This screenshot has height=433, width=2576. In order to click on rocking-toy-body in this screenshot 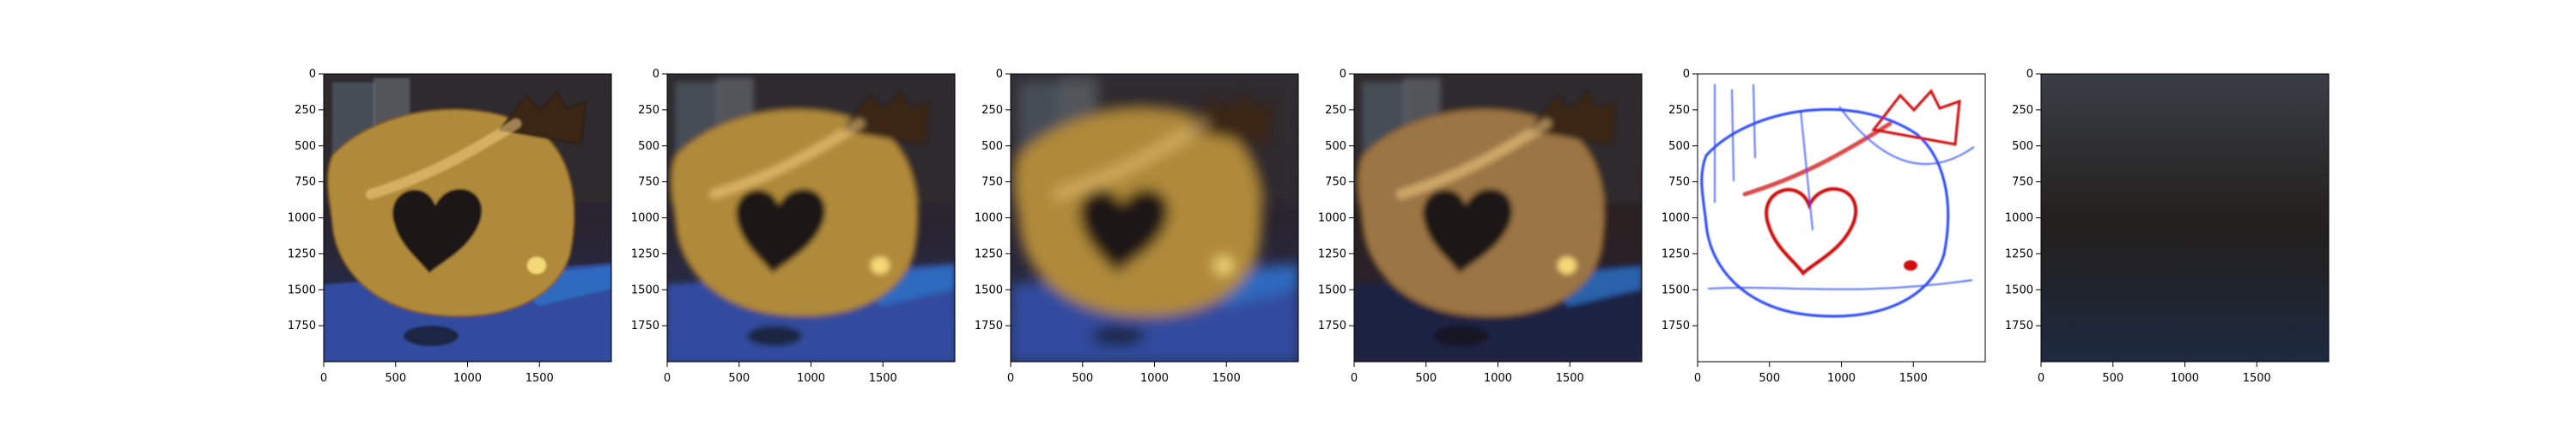, I will do `click(1825, 212)`.